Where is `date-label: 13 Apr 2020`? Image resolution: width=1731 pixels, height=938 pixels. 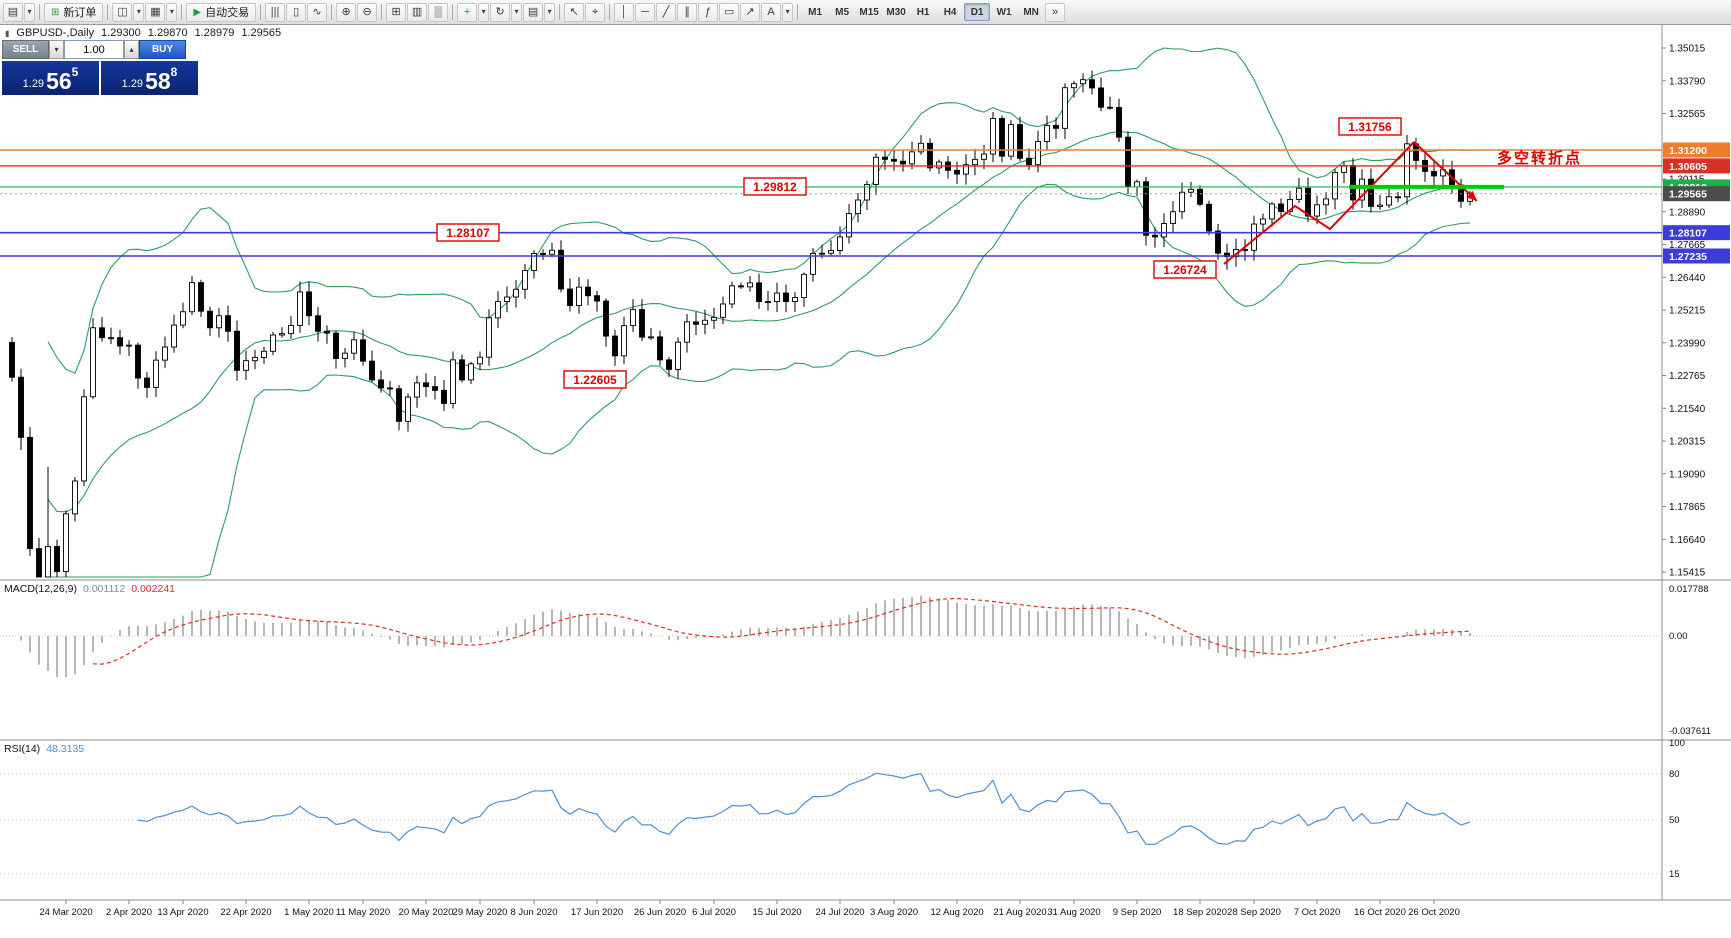
date-label: 13 Apr 2020 is located at coordinates (182, 912).